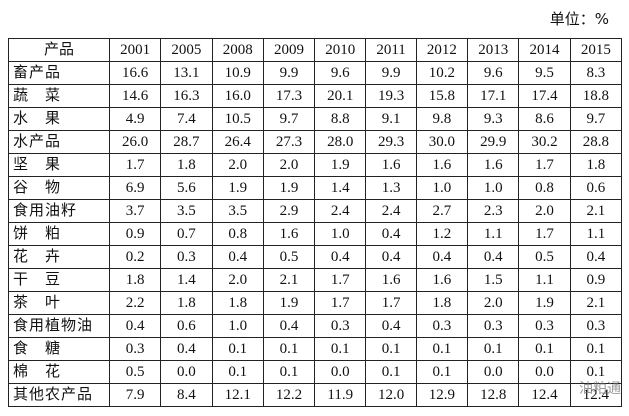 The image size is (629, 416). I want to click on value-cell: 6.9, so click(135, 188).